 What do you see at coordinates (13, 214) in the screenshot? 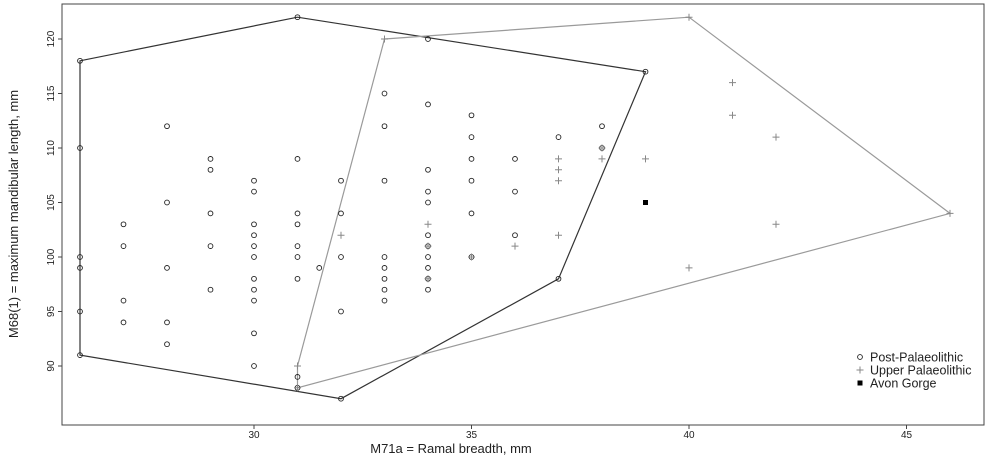
I see `y-axis-label: M68(1) = maximum mandibular length, mm` at bounding box center [13, 214].